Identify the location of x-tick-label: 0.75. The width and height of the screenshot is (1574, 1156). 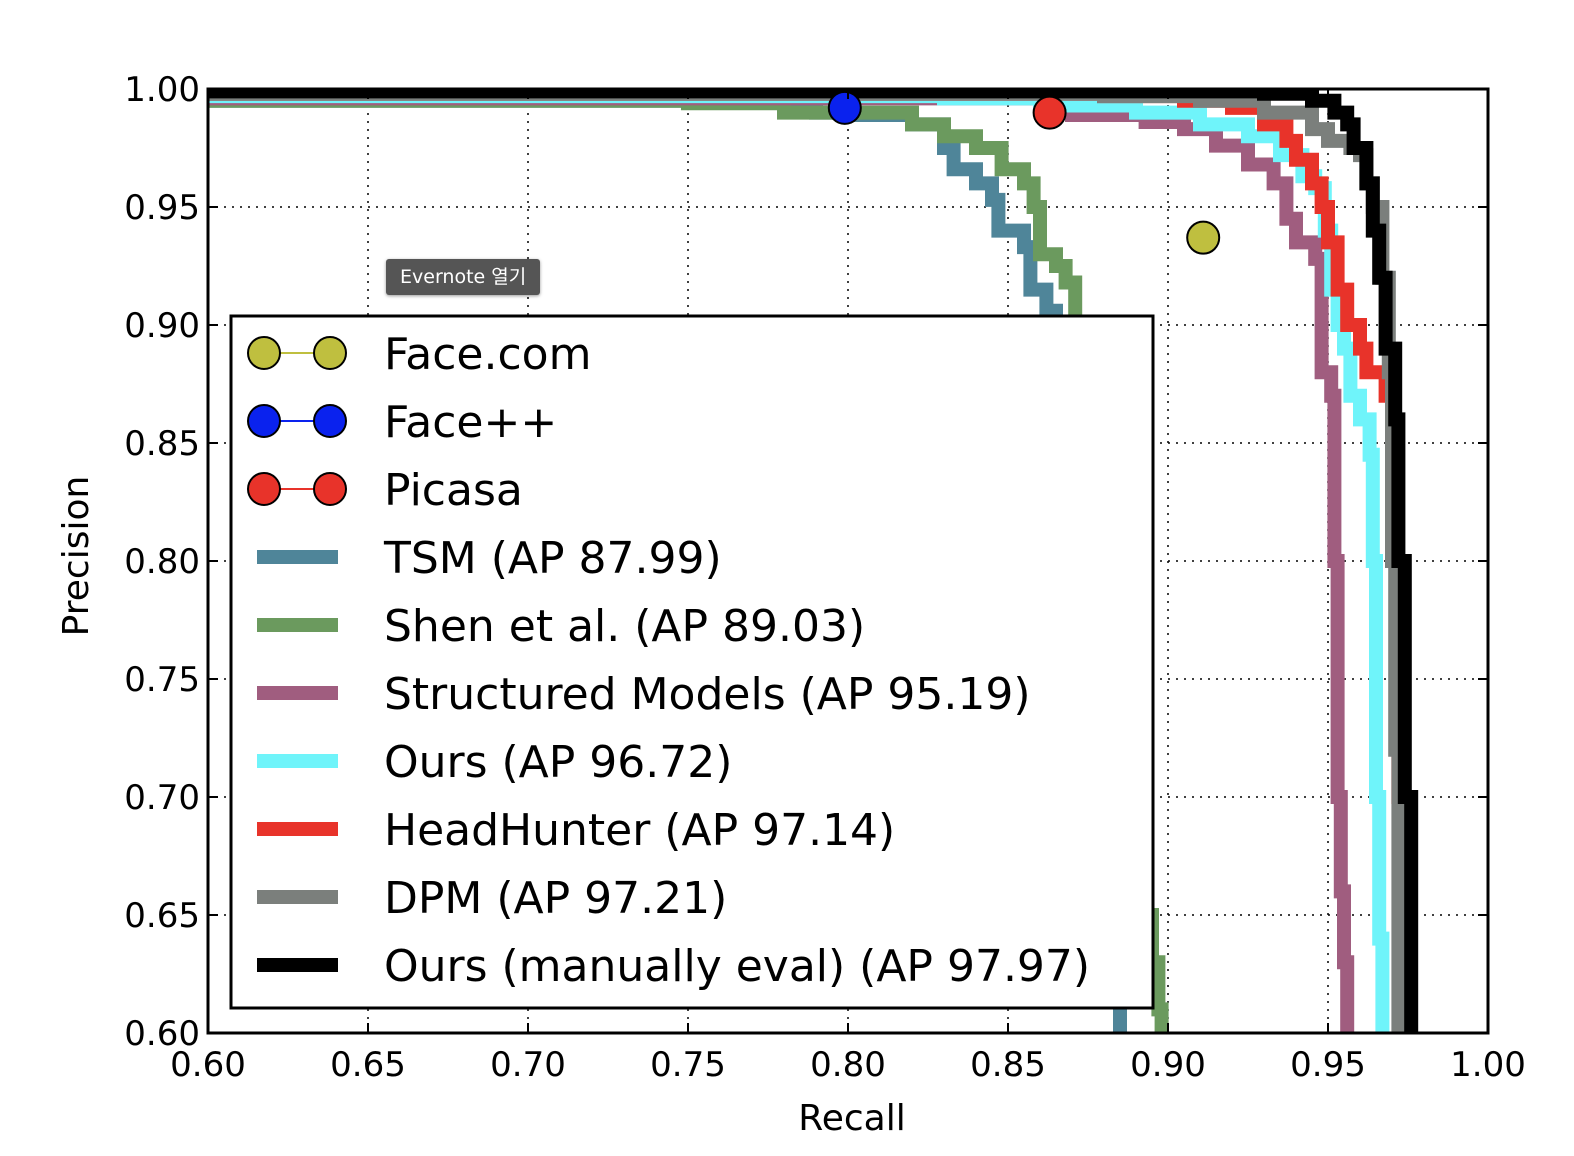
(688, 1065).